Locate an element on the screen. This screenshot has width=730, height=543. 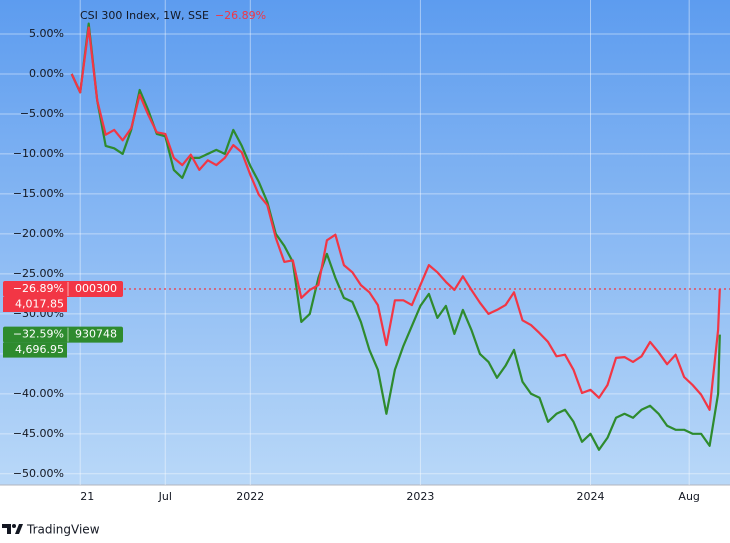
price-tag: −32.59% 930748 4,696.95 is located at coordinates (63, 342).